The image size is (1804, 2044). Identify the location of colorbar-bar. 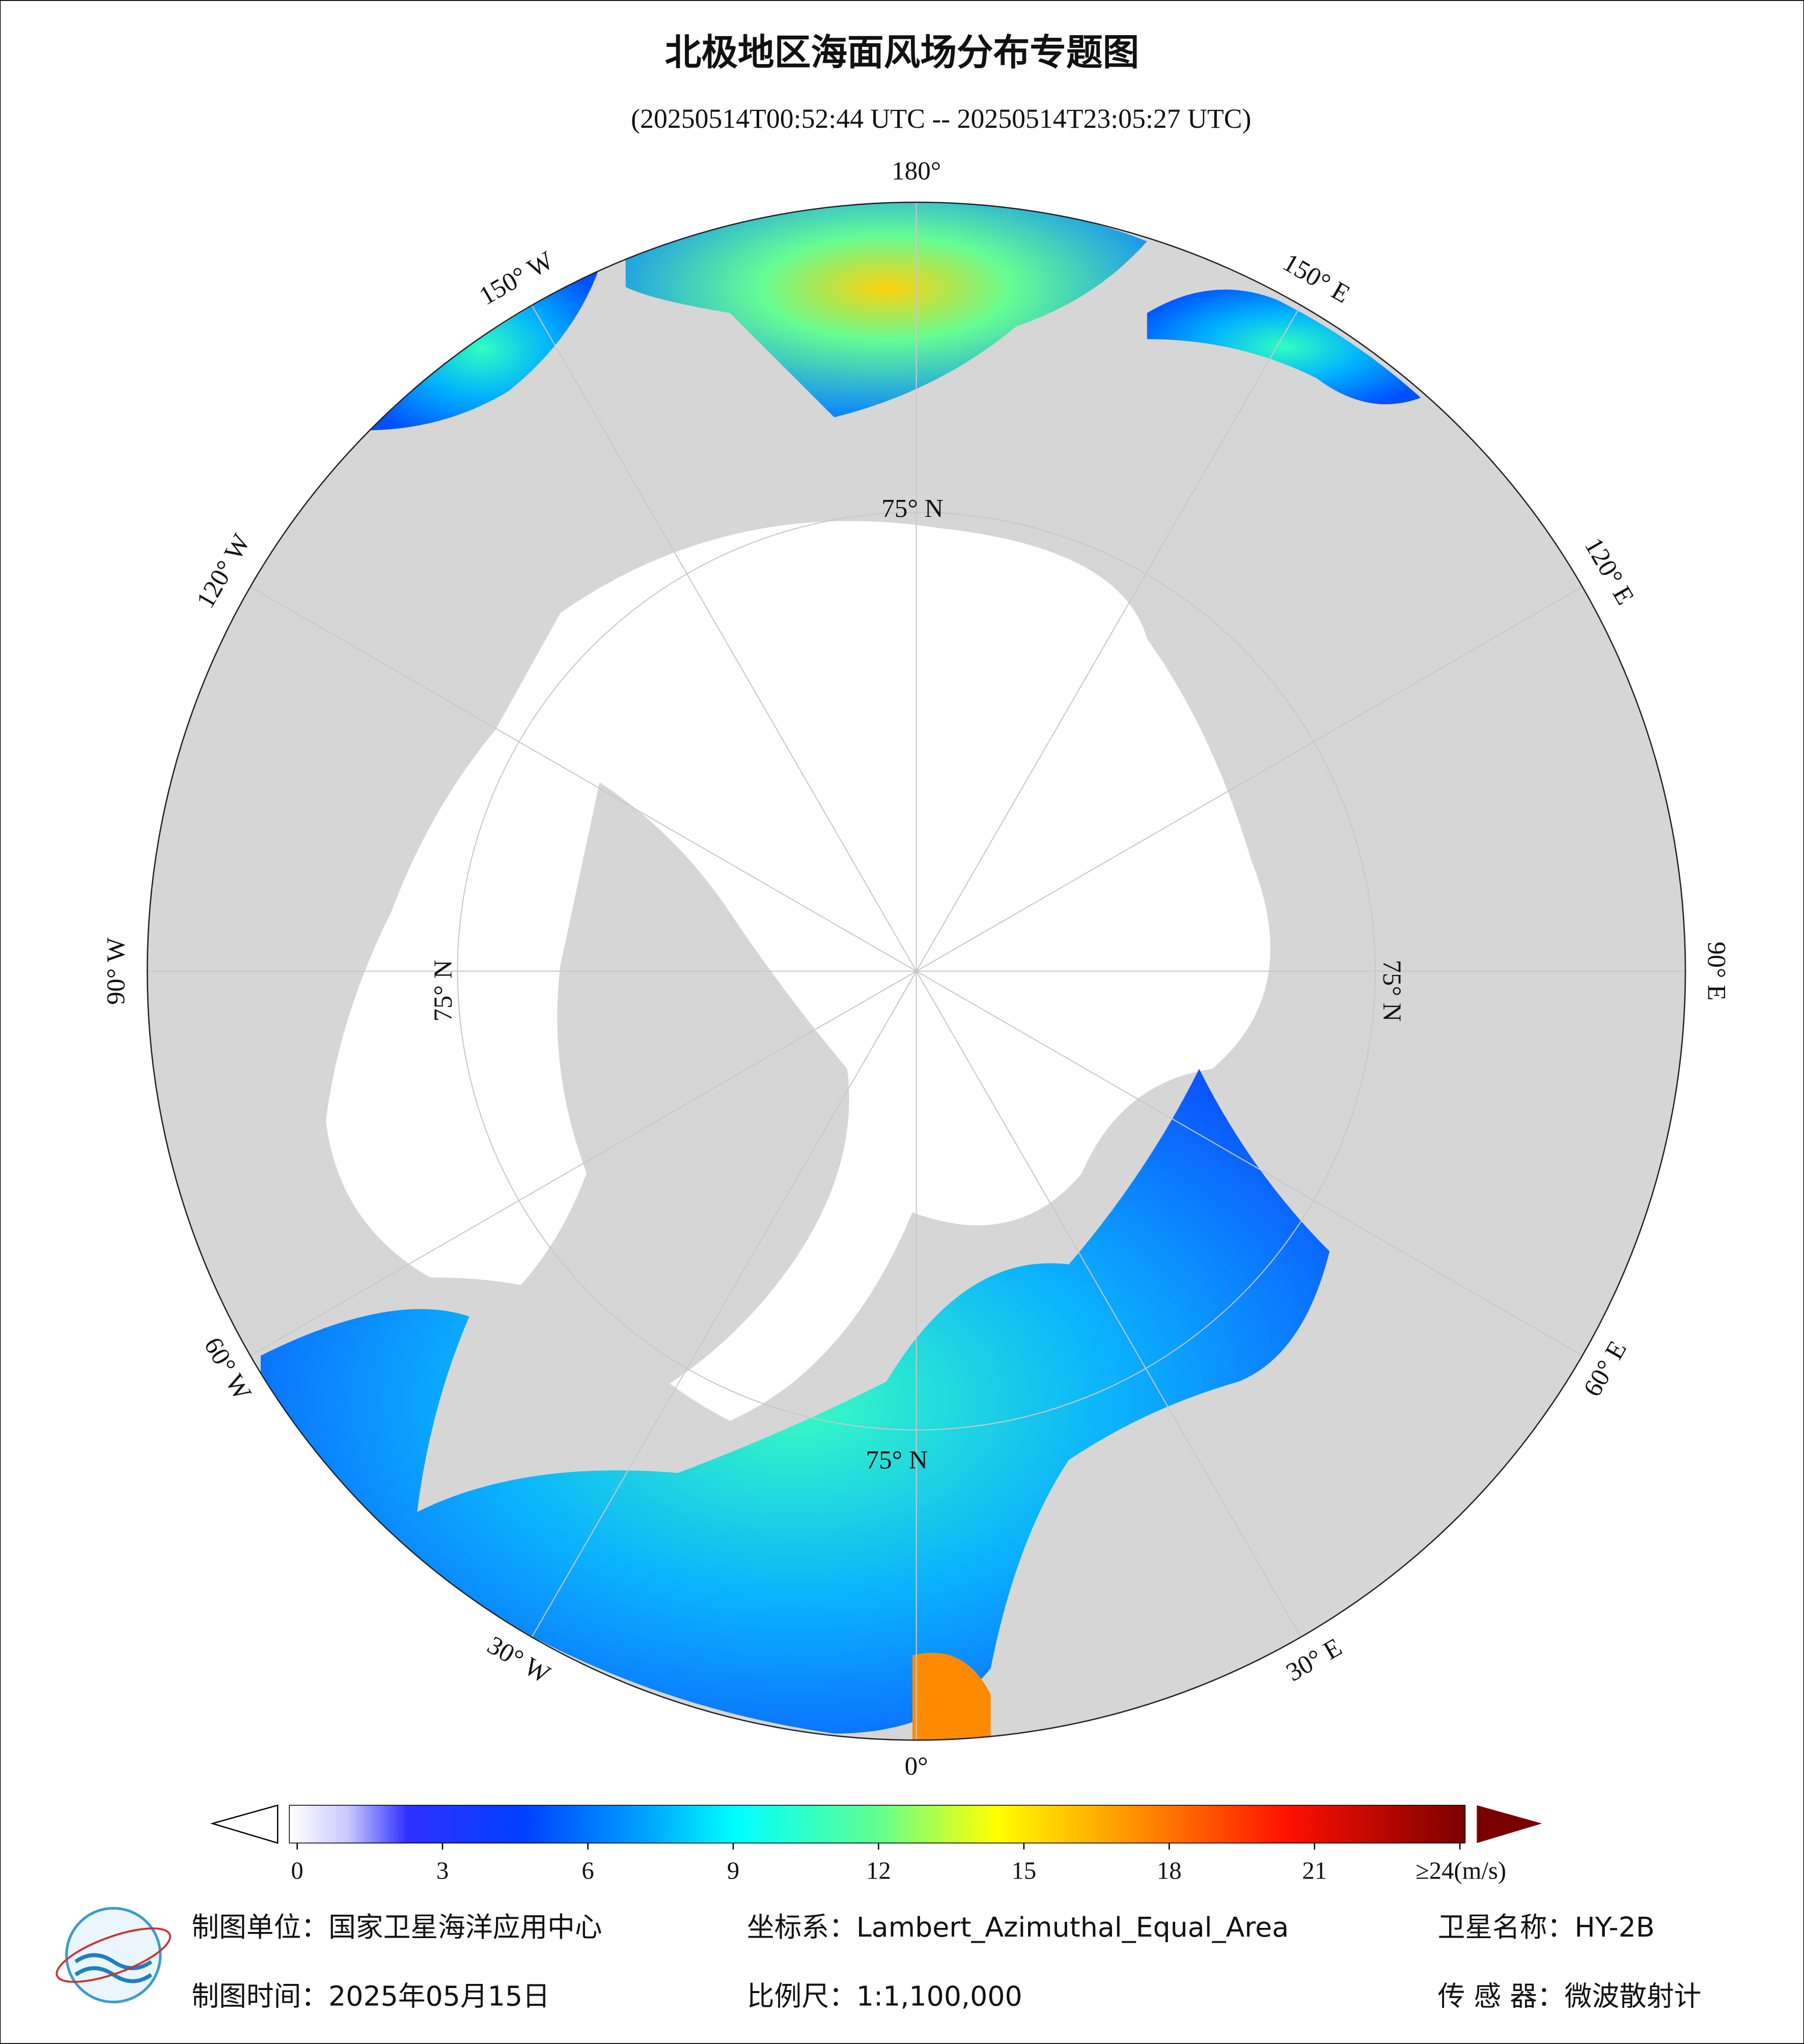
(877, 1824).